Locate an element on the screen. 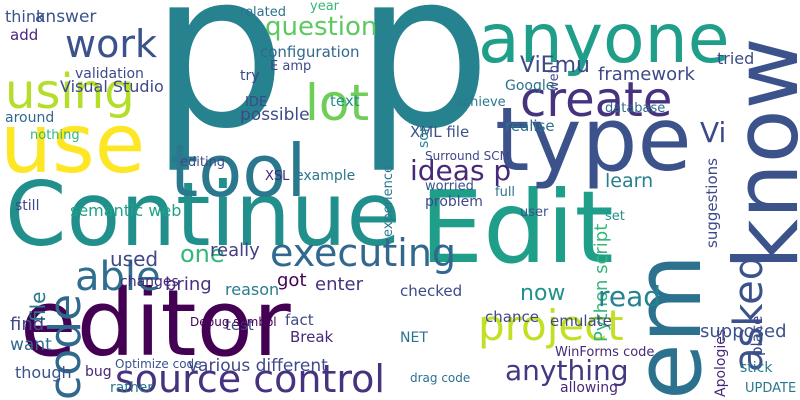 The image size is (800, 400). word: bug is located at coordinates (98, 372).